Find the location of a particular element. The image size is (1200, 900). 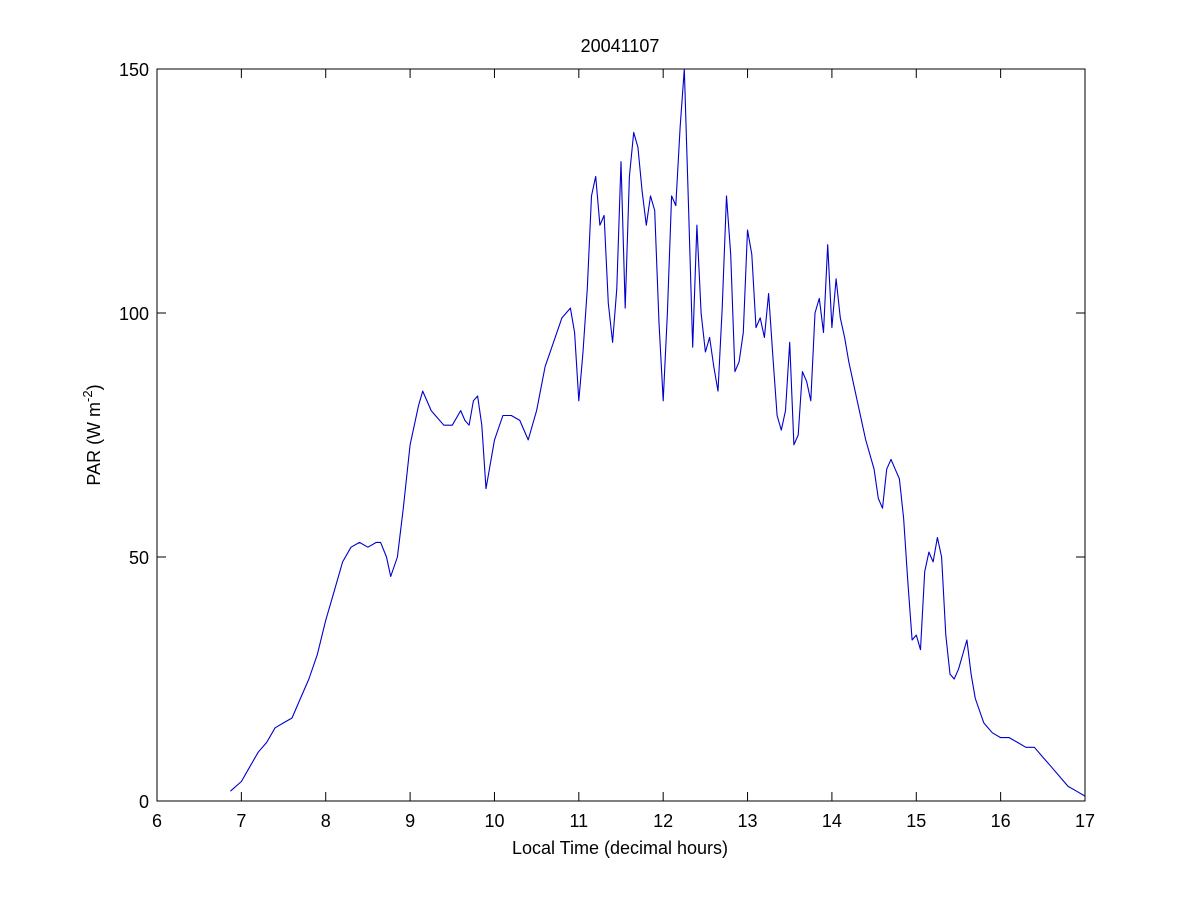

y-axis-label: PAR (W m-2) is located at coordinates (92, 434).